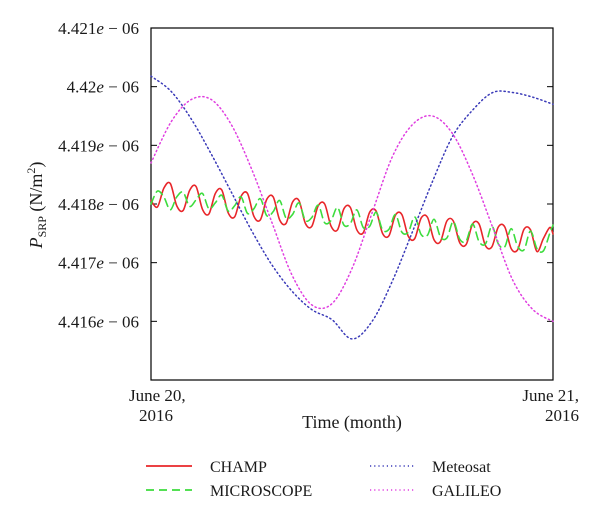 Image resolution: width=600 pixels, height=518 pixels. I want to click on y-axis-label-main: P, so click(36, 243).